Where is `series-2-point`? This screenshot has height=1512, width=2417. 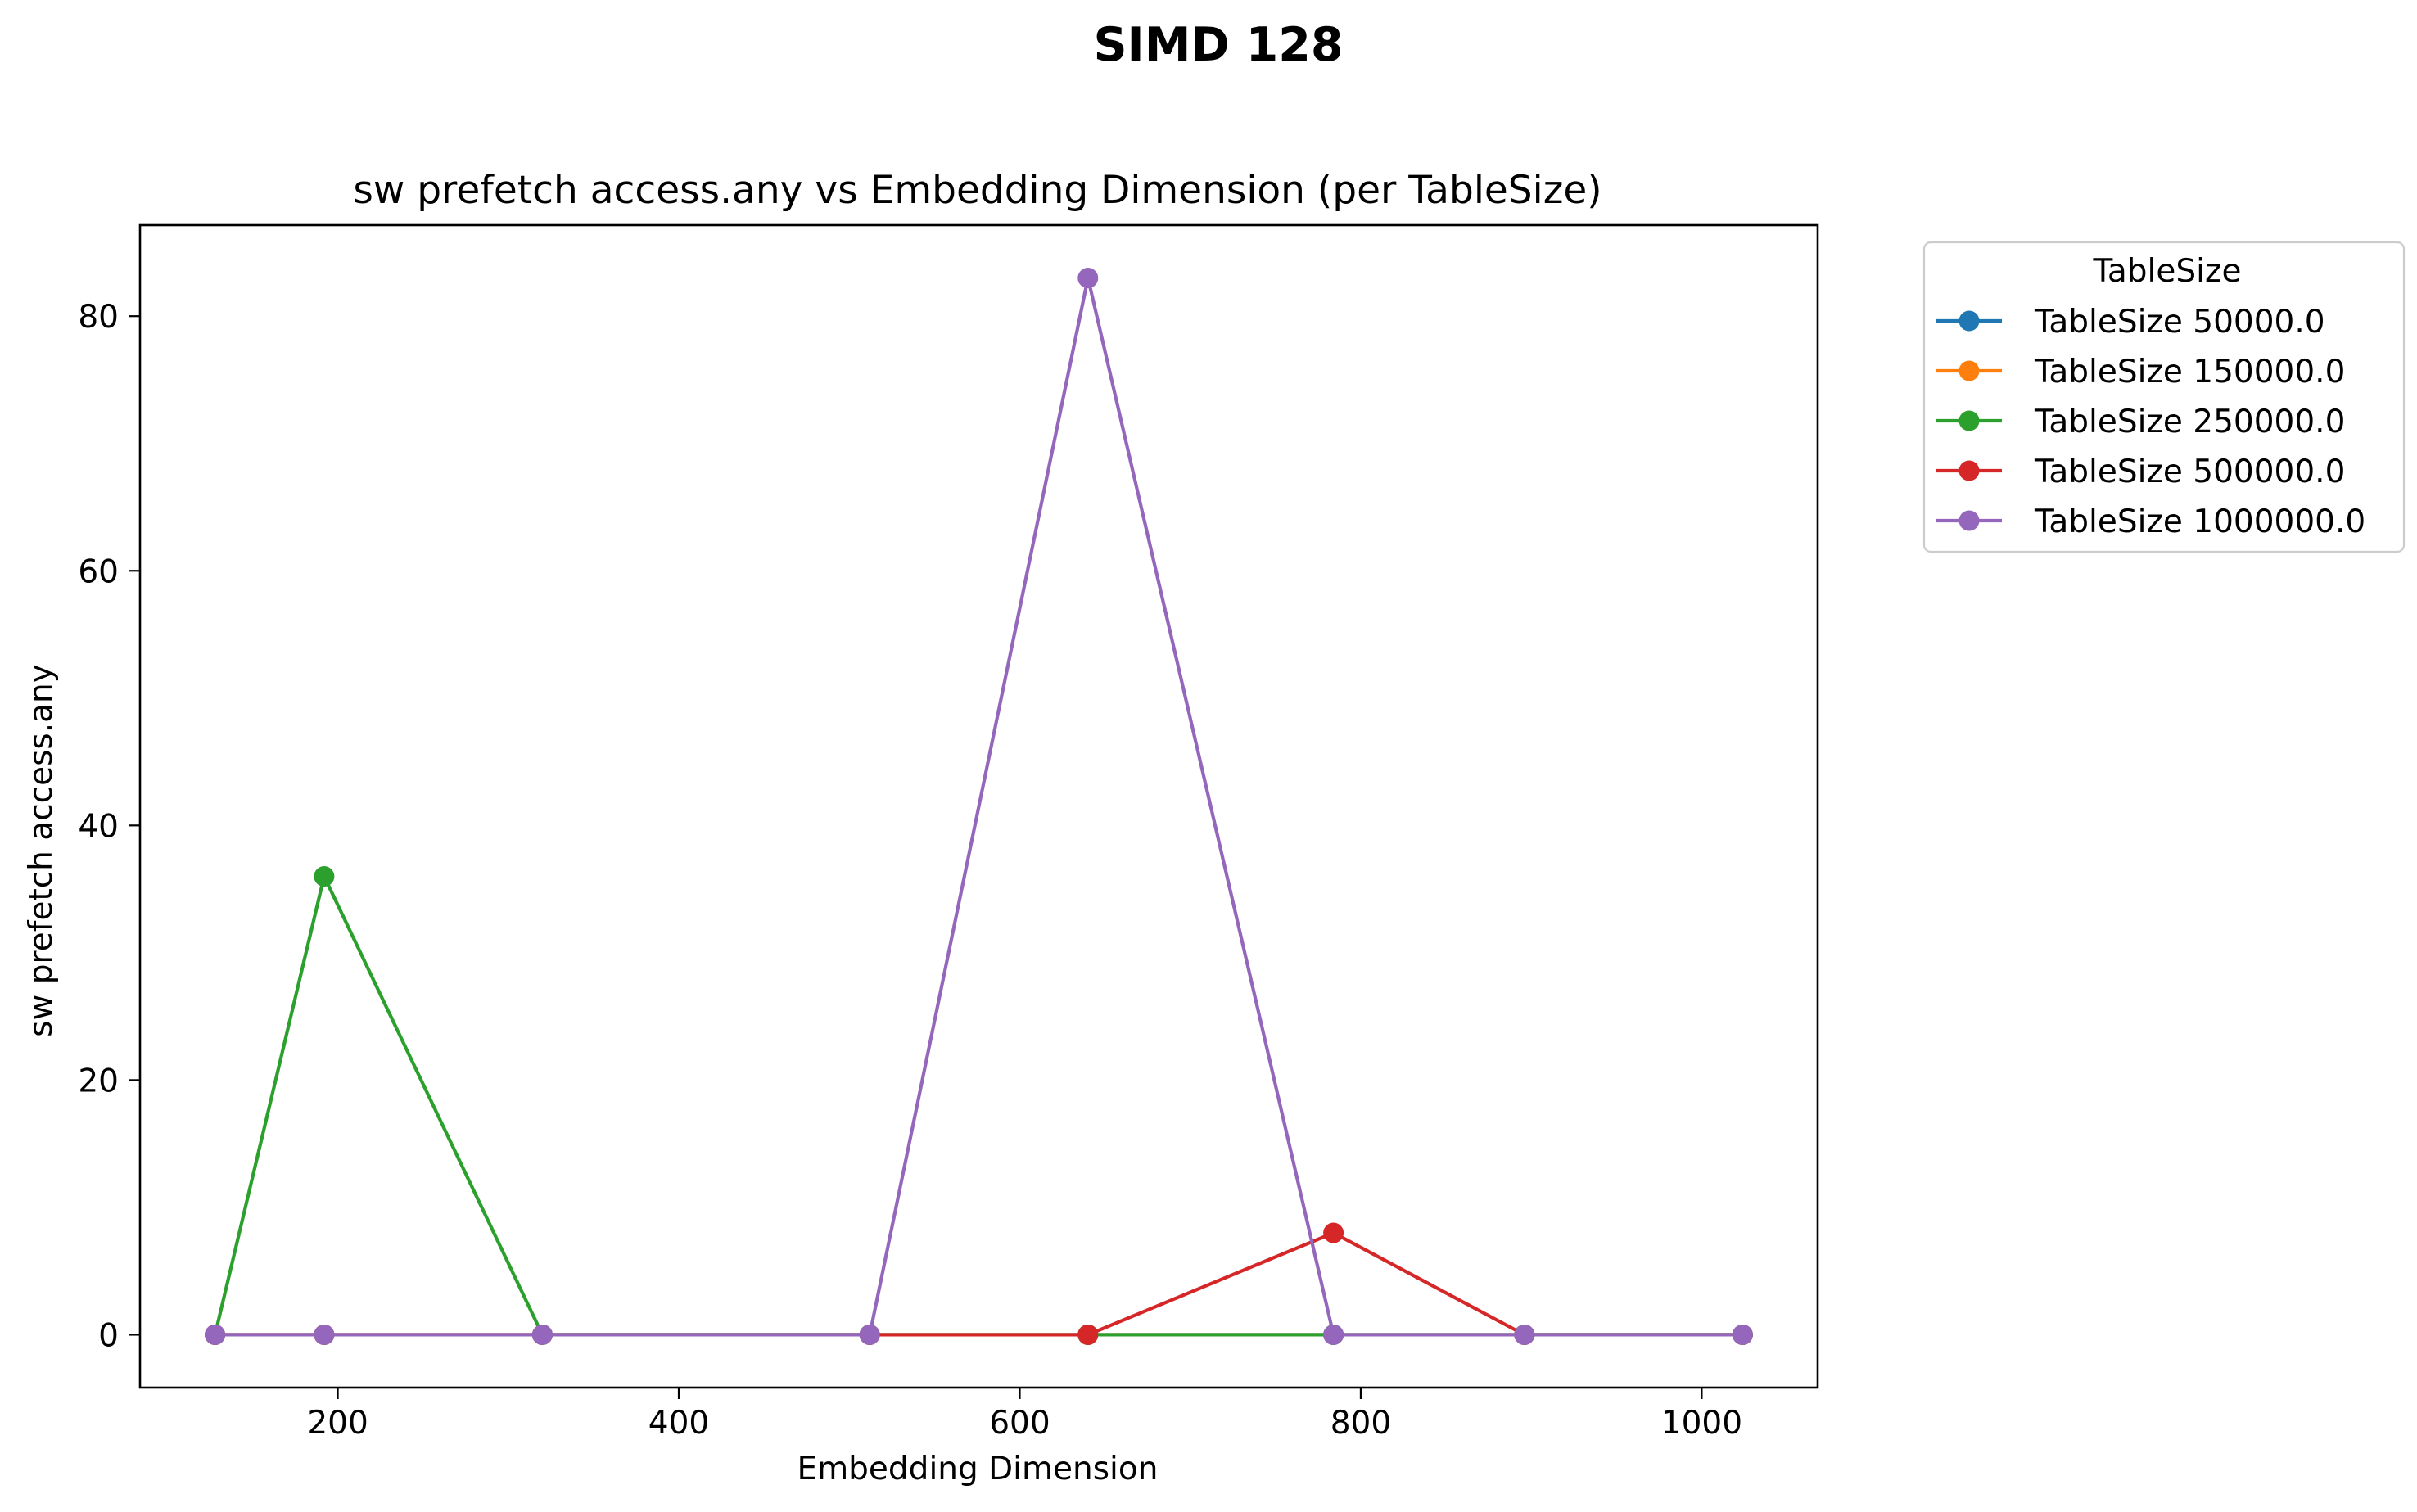
series-2-point is located at coordinates (324, 876).